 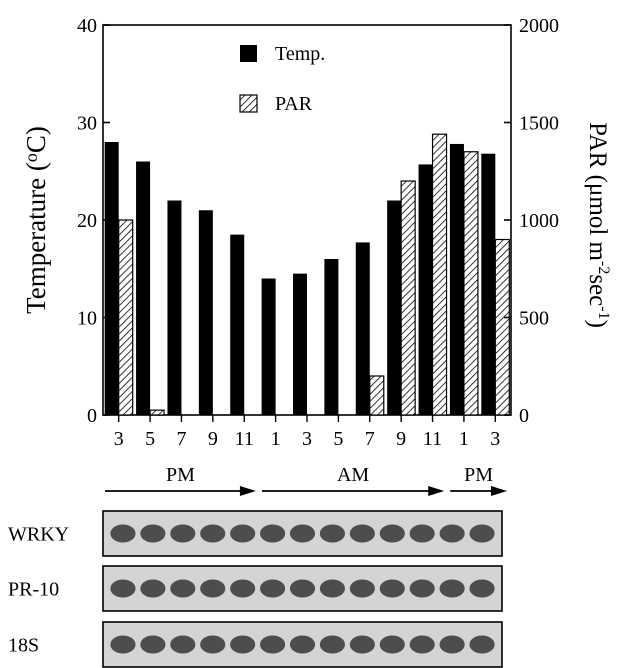 What do you see at coordinates (33, 590) in the screenshot?
I see `blot-row-label: PR-10` at bounding box center [33, 590].